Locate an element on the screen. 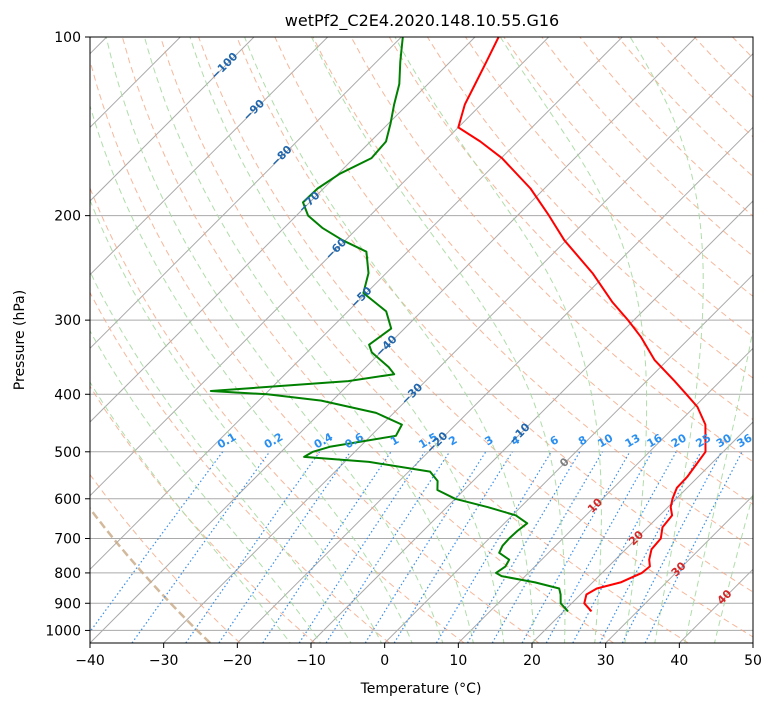  x-tick-label: 30 is located at coordinates (606, 661).